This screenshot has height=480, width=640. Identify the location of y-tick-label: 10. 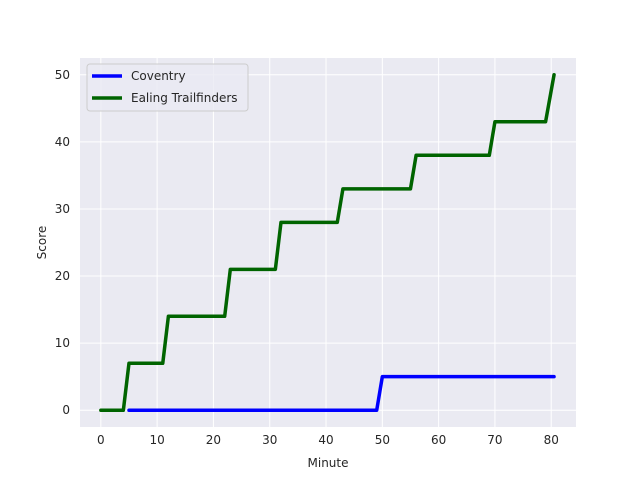
(62, 343).